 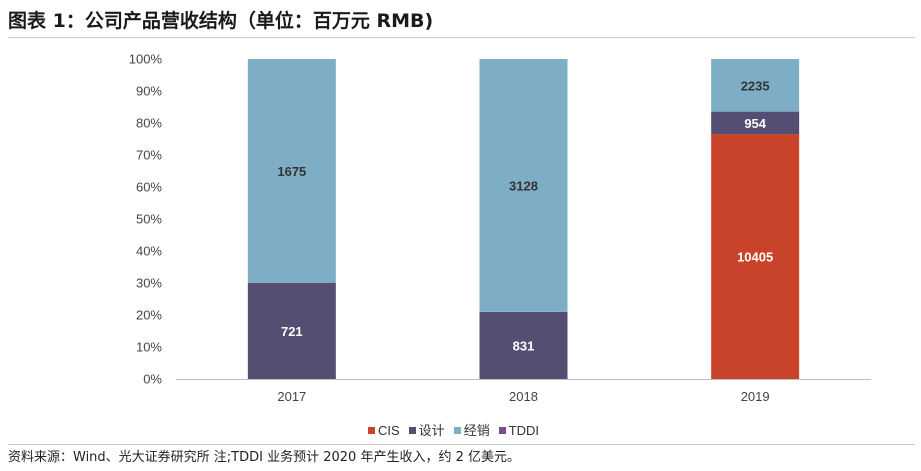 What do you see at coordinates (149, 315) in the screenshot?
I see `y-tick-label: 20%` at bounding box center [149, 315].